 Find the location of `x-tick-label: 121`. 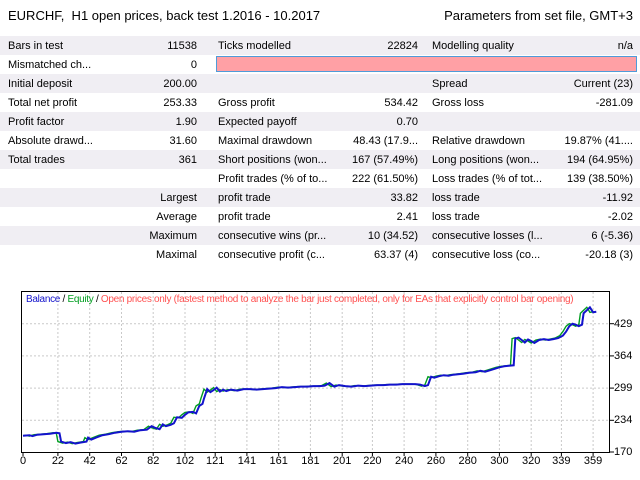

x-tick-label: 121 is located at coordinates (215, 461).